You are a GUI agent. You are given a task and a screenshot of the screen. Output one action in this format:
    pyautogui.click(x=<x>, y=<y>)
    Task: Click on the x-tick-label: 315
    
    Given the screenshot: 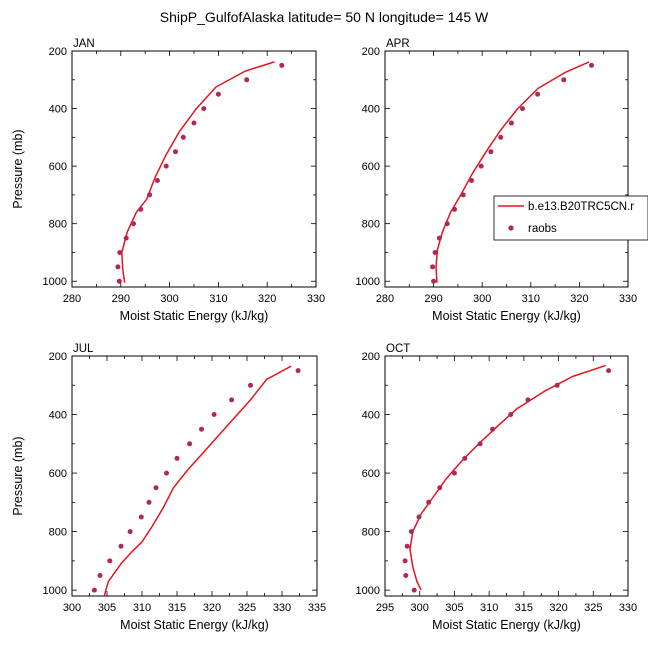 What is the action you would take?
    pyautogui.click(x=524, y=608)
    